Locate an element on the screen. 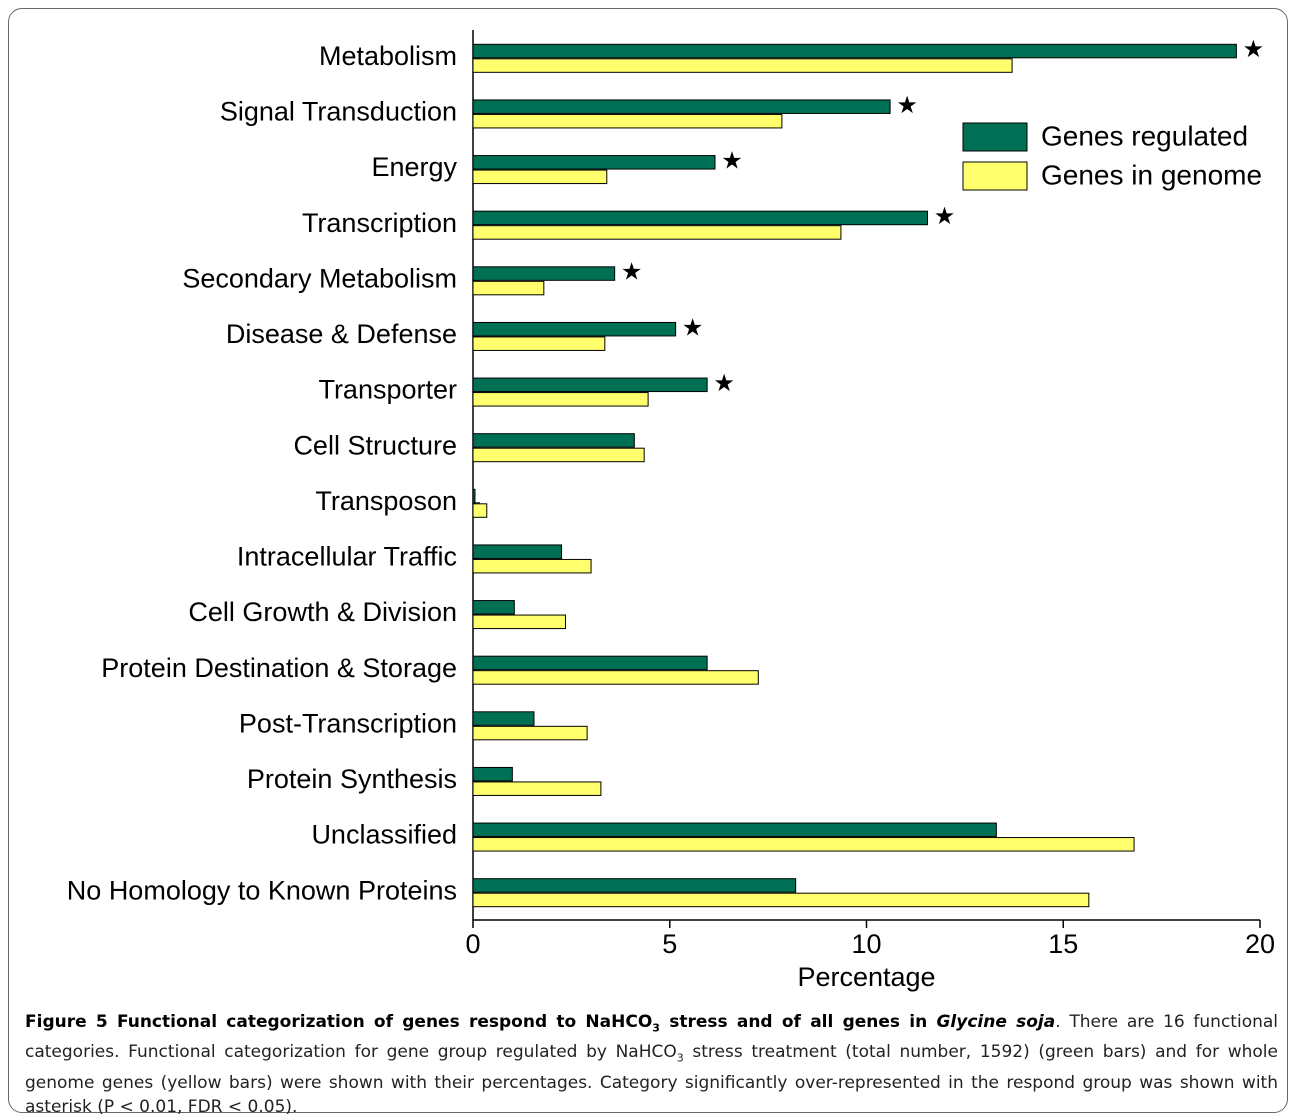 Image resolution: width=1293 pixels, height=1119 pixels. legend-label: Genes regulated is located at coordinates (1144, 135).